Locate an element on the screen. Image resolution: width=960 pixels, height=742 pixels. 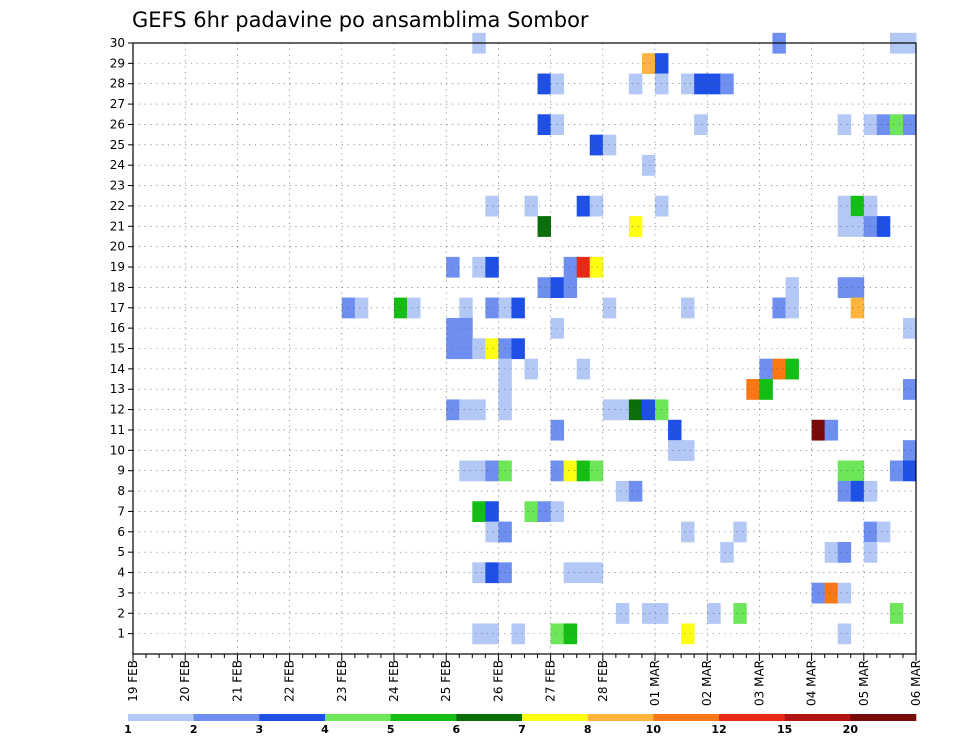
x-tick-label: 04 MAR is located at coordinates (812, 683).